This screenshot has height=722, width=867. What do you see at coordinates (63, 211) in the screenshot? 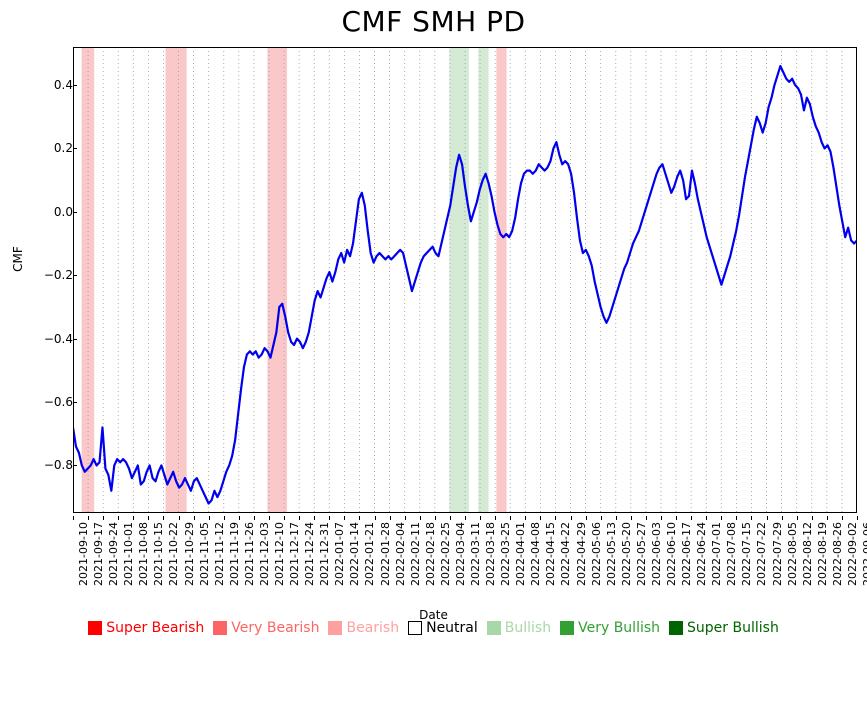
I see `y-tick-label: 0.0` at bounding box center [63, 211].